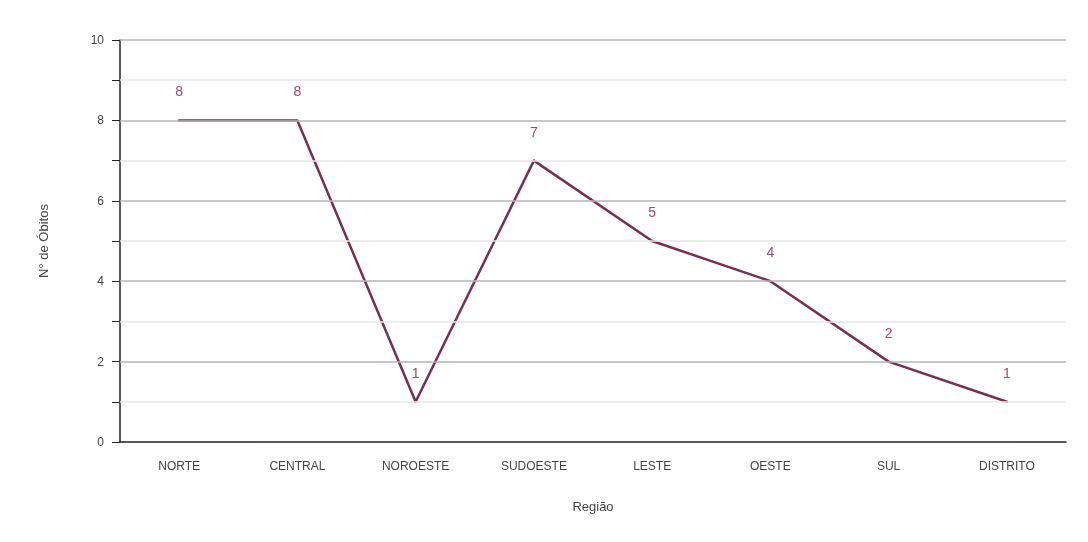  Describe the element at coordinates (888, 466) in the screenshot. I see `x-tick-label: SUL` at that location.